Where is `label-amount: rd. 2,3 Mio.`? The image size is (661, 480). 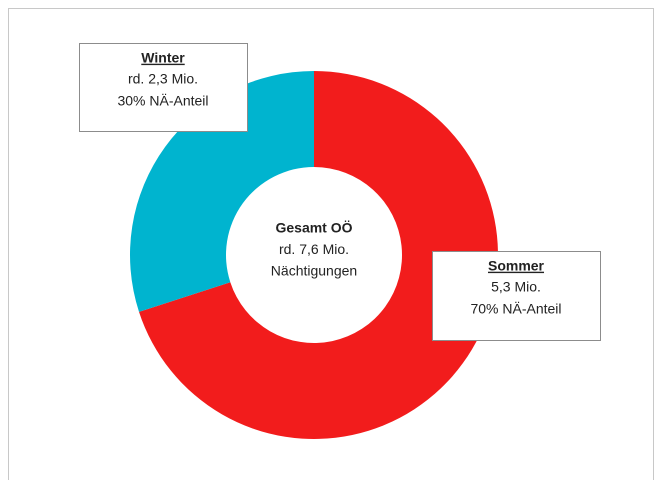
label-amount: rd. 2,3 Mio. is located at coordinates (163, 79).